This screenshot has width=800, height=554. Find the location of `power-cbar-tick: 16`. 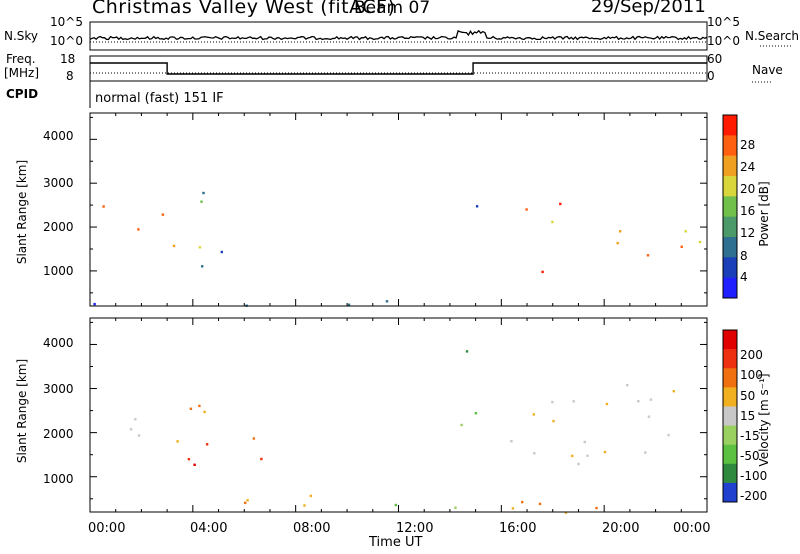

power-cbar-tick: 16 is located at coordinates (748, 211).